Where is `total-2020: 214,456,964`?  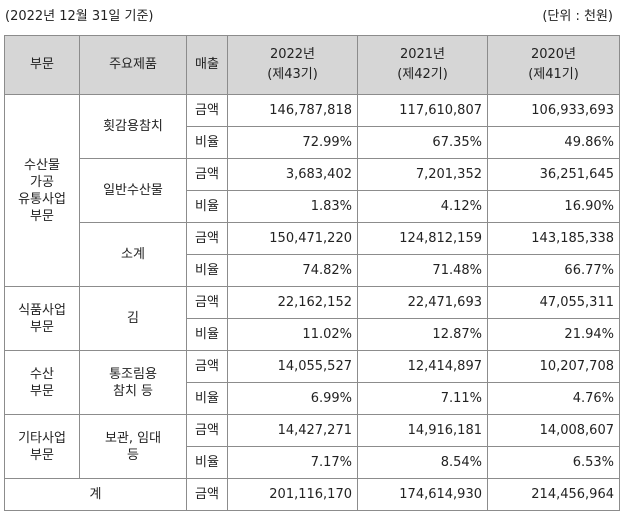
total-2020: 214,456,964 is located at coordinates (553, 494).